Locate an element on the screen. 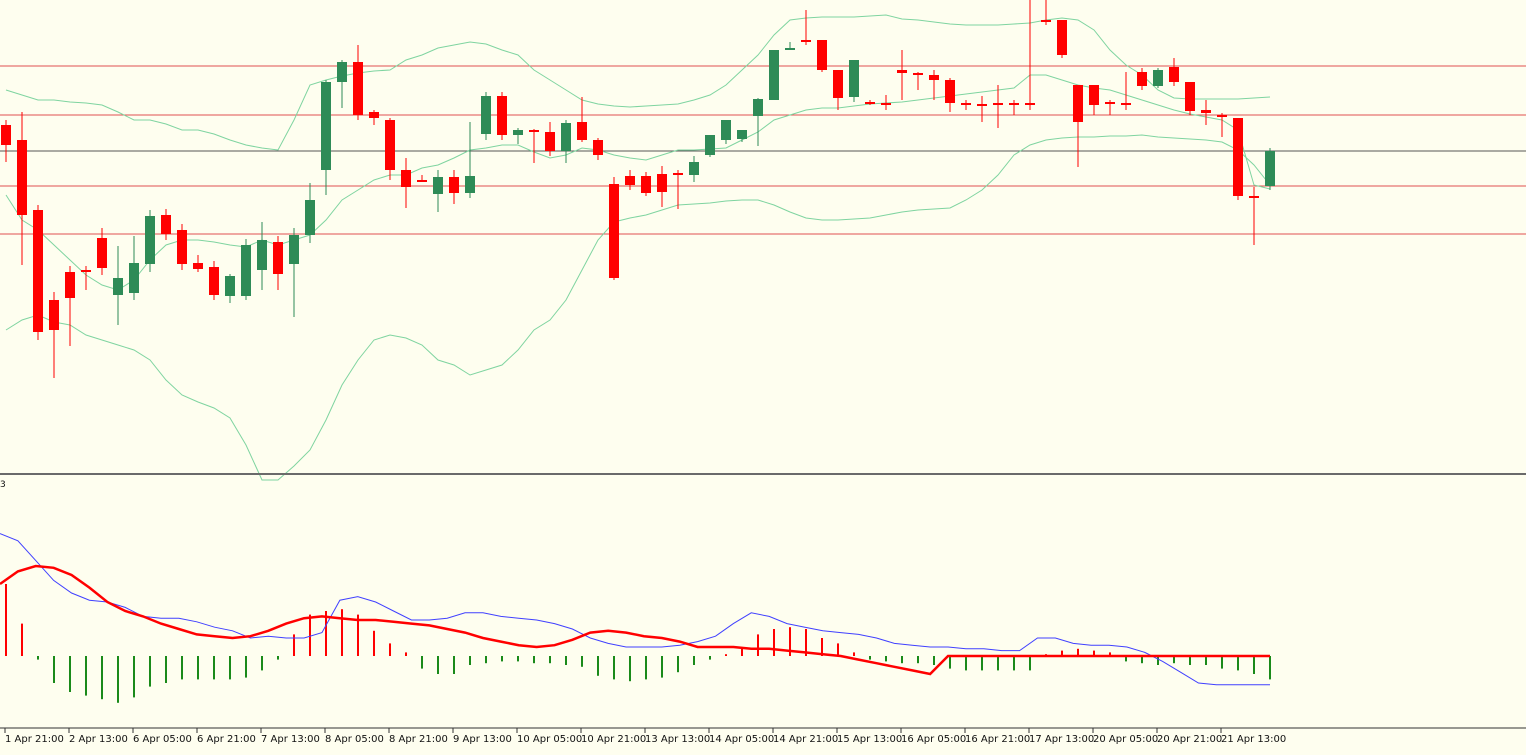 This screenshot has width=1526, height=755. time-axis-label: 8 Apr 05:00 is located at coordinates (354, 739).